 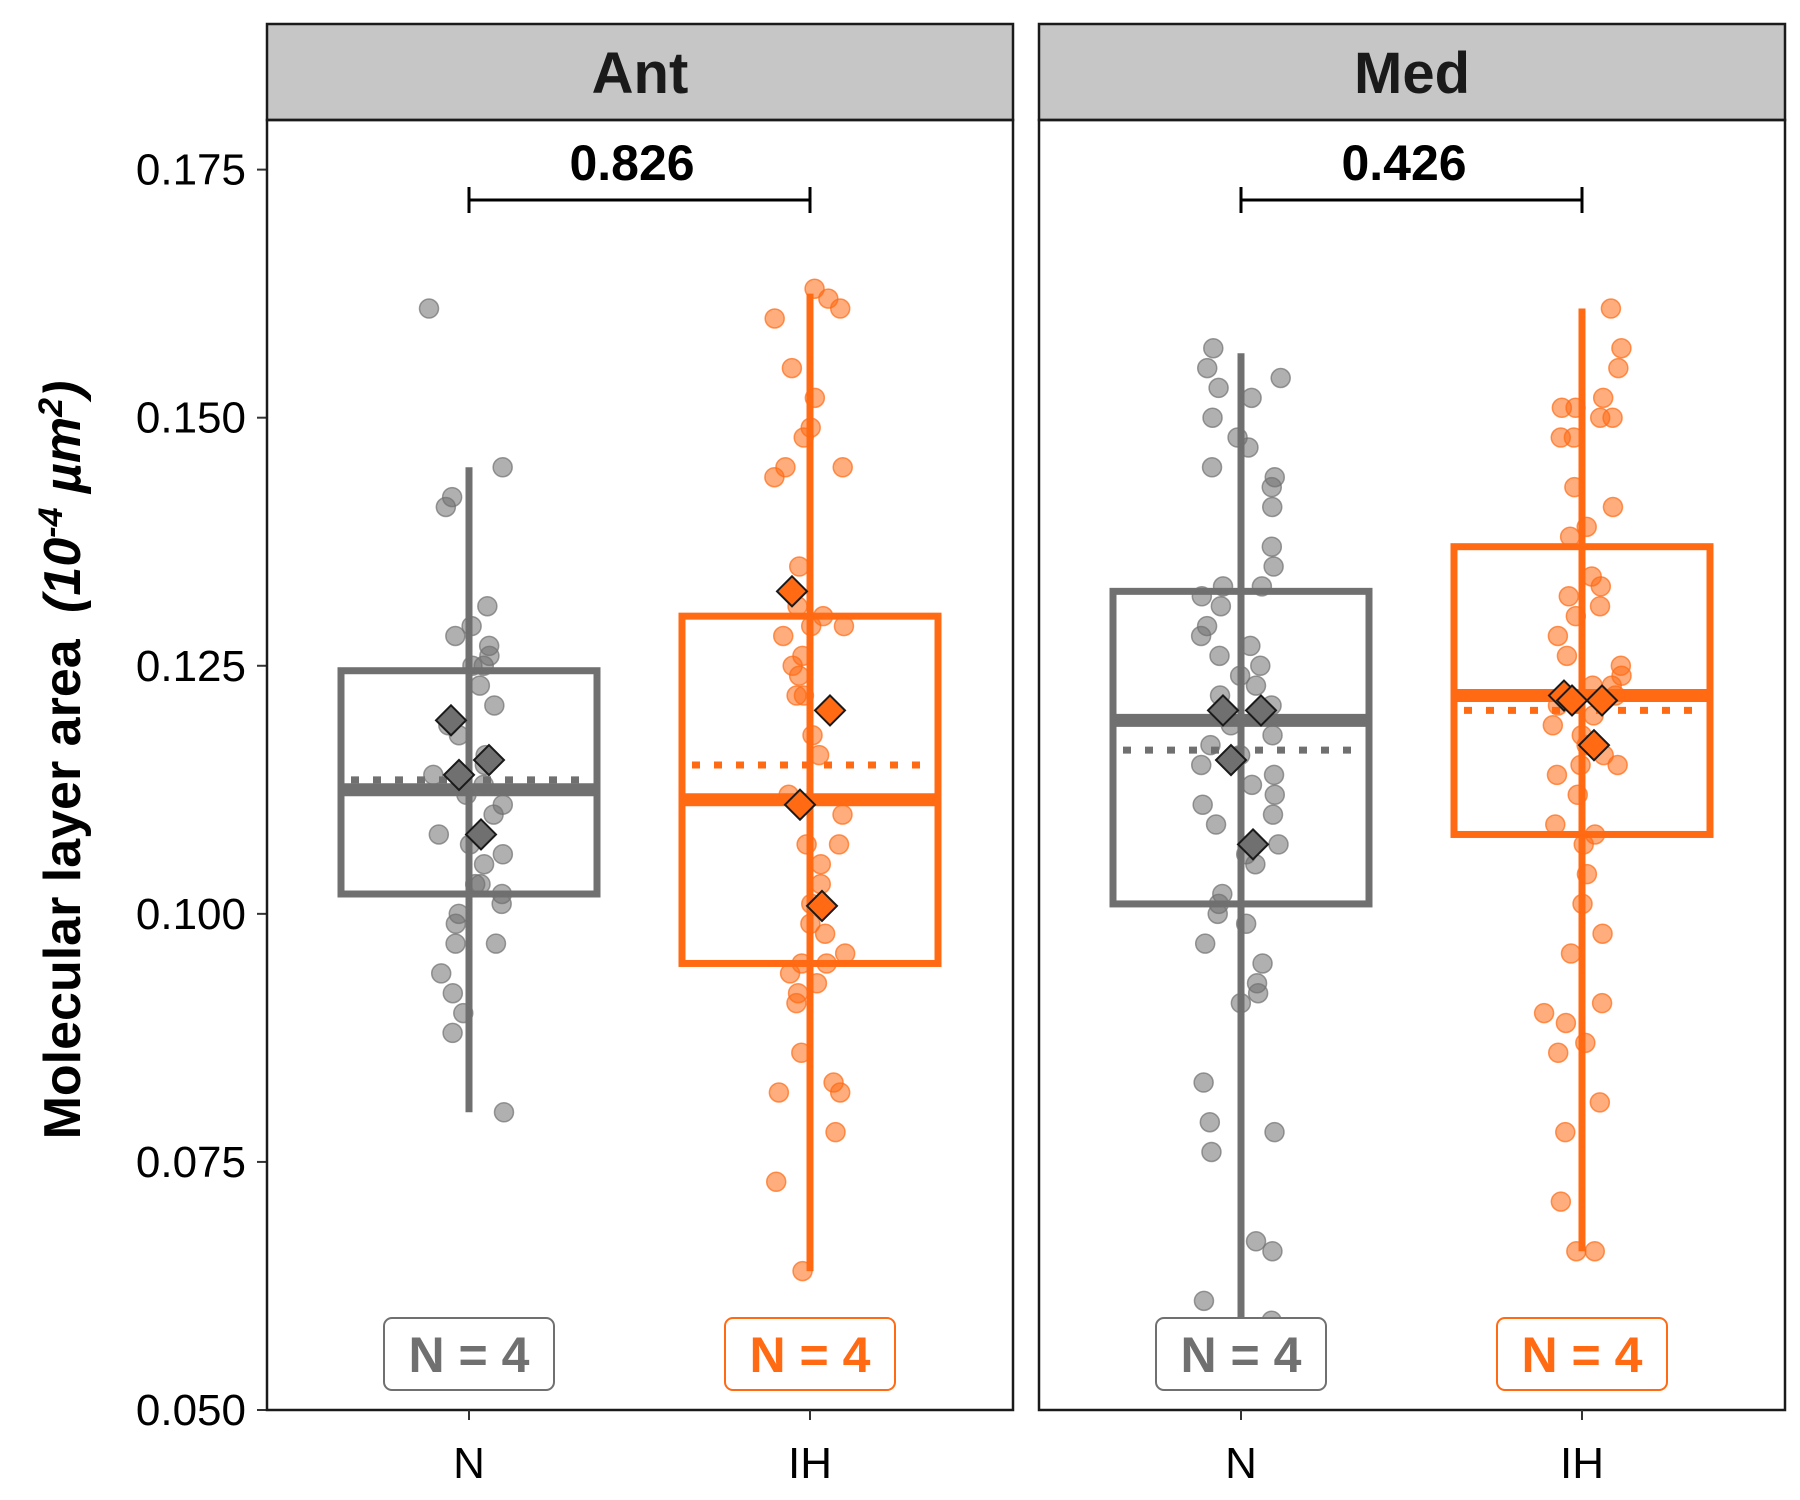 What do you see at coordinates (191, 1162) in the screenshot?
I see `y-tick-label: 0.075` at bounding box center [191, 1162].